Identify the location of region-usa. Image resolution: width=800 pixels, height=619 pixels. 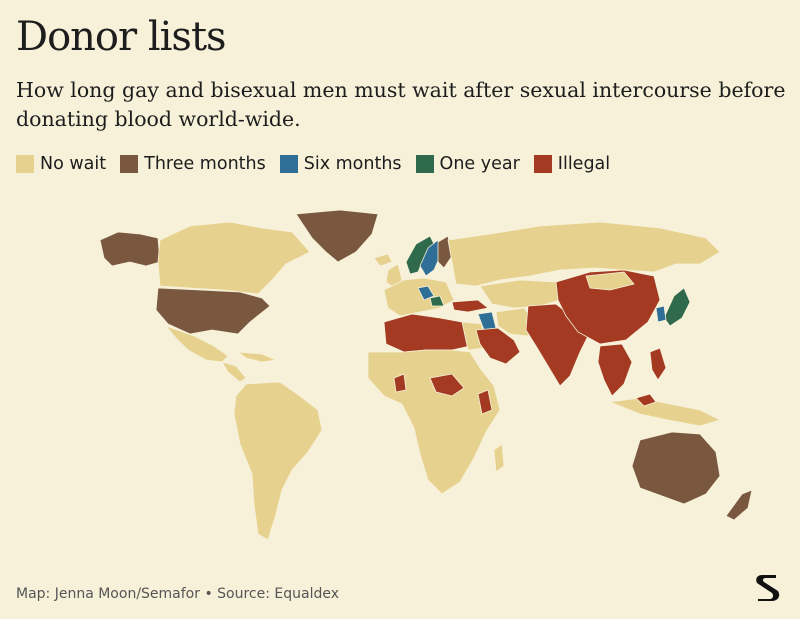
(213, 311).